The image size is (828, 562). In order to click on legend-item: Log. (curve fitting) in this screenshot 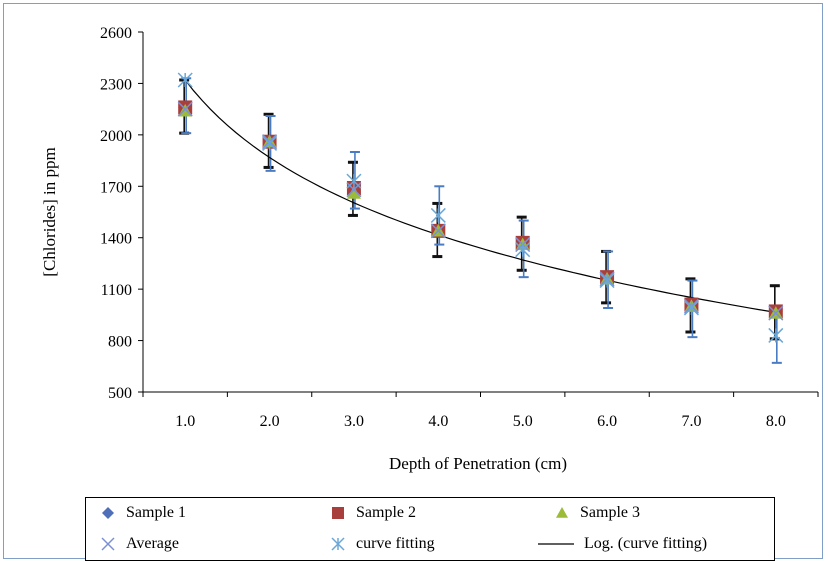, I will do `click(621, 544)`.